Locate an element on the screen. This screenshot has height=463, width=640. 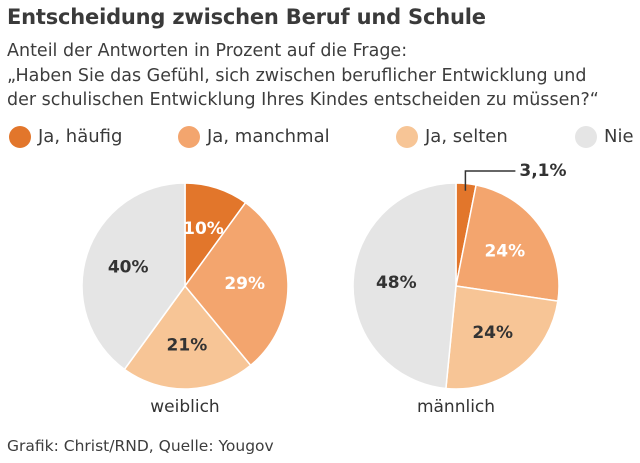
chart-title: Entscheidung zwischen Beruf und Schule is located at coordinates (246, 17).